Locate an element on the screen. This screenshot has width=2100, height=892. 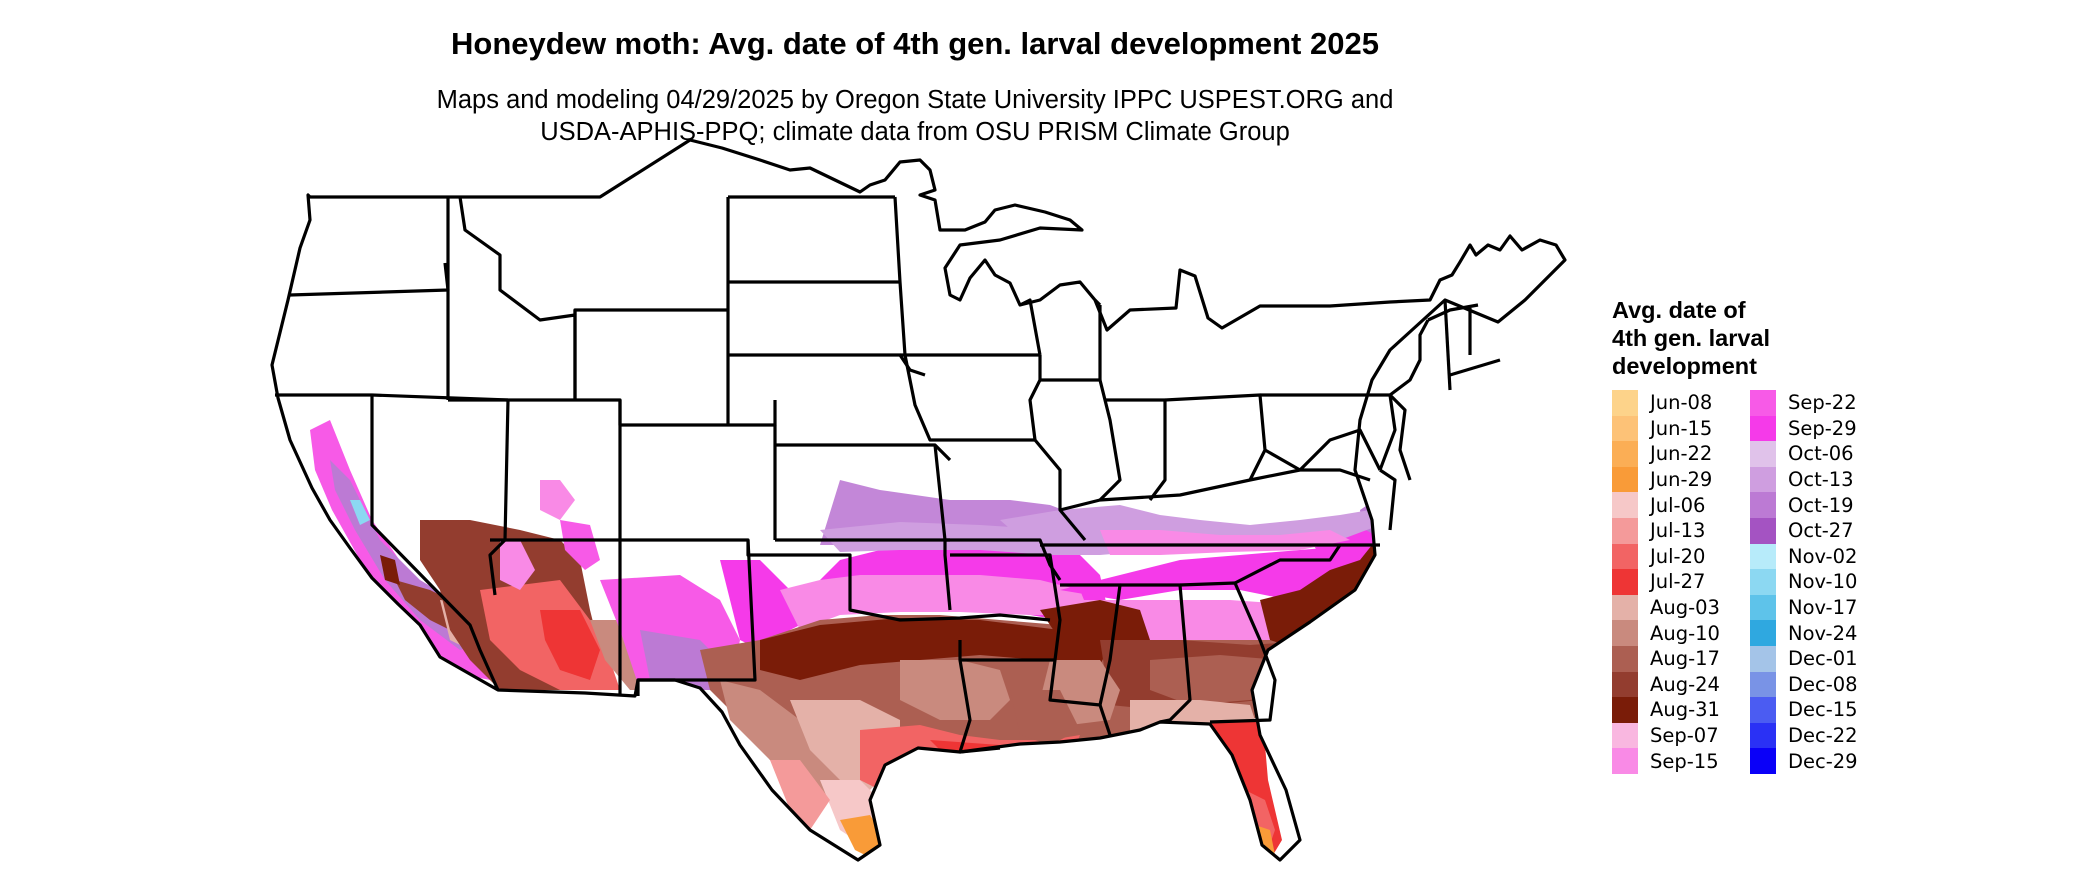
nv-ut-border is located at coordinates (499, 497).